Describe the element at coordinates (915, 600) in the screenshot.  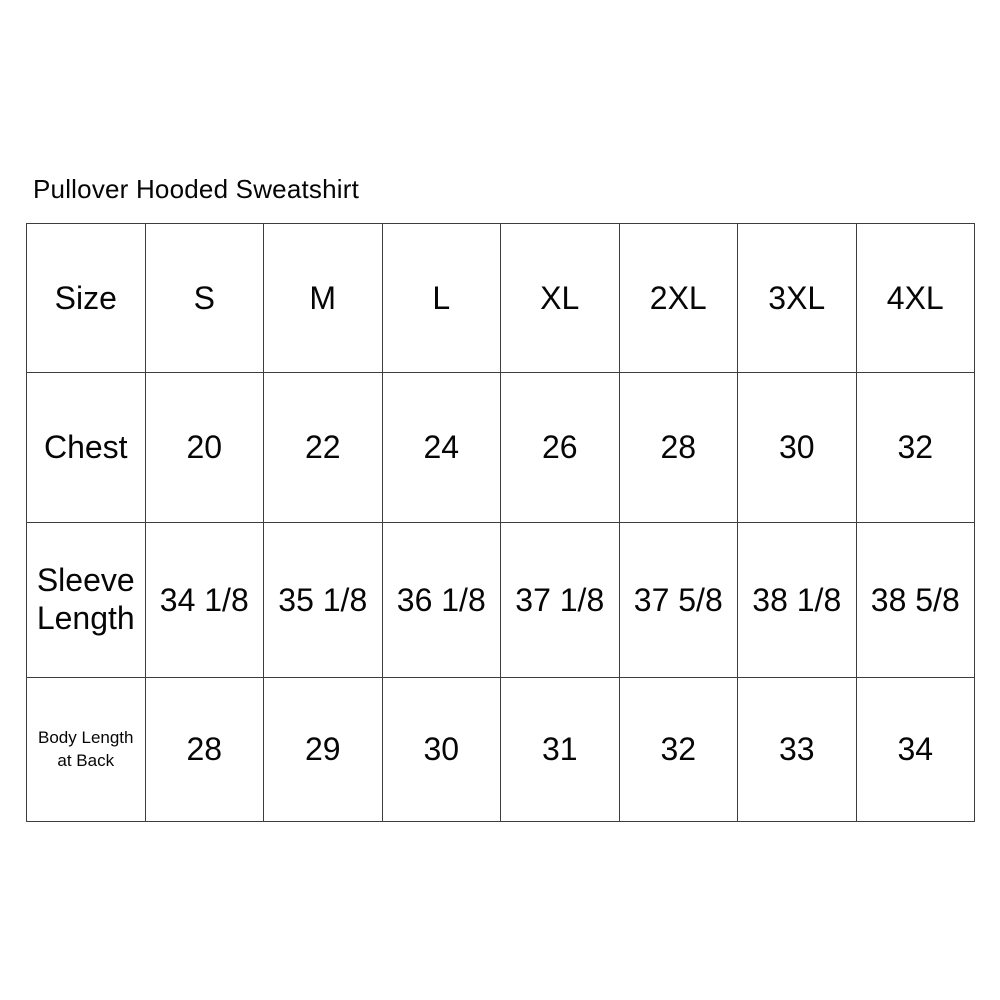
I see `data-cell: 38 5/8` at that location.